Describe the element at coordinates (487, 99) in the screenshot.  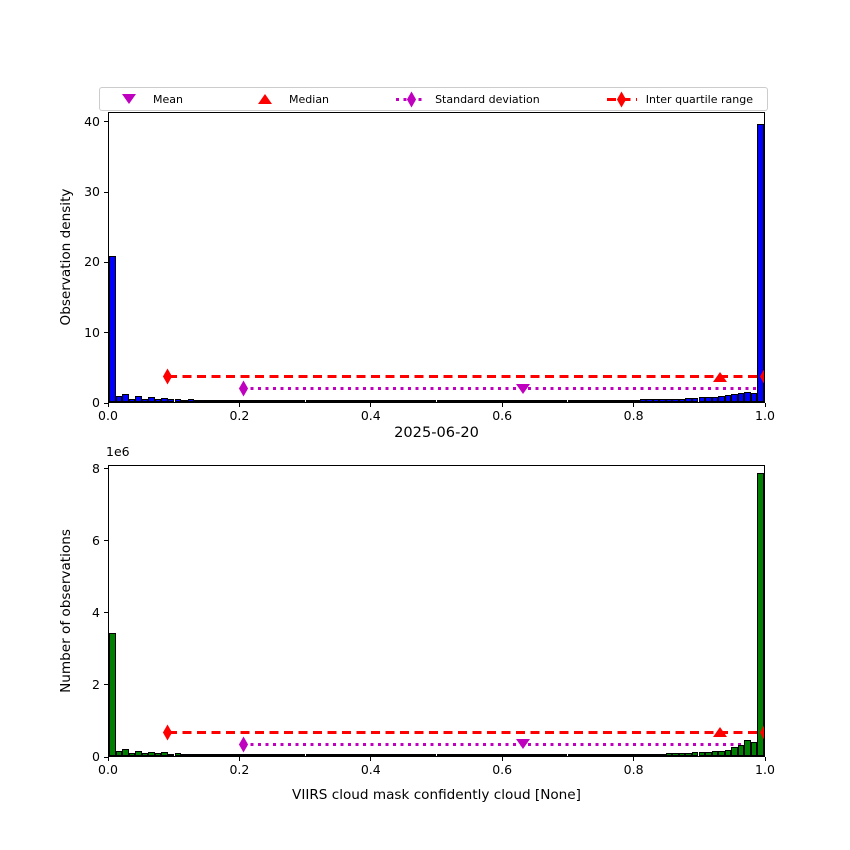
I see `legend-label-std: Standard deviation` at that location.